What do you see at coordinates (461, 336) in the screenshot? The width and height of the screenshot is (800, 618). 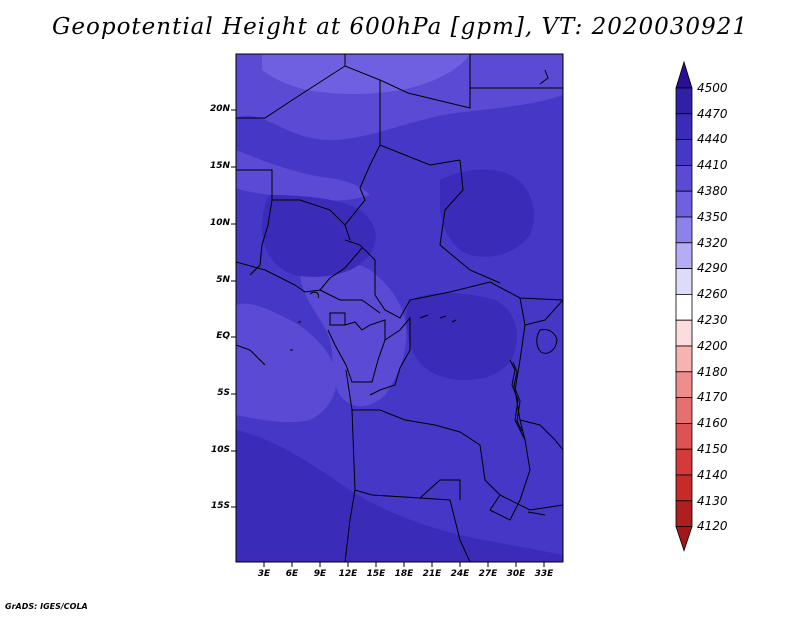 I see `contour-4440-east` at bounding box center [461, 336].